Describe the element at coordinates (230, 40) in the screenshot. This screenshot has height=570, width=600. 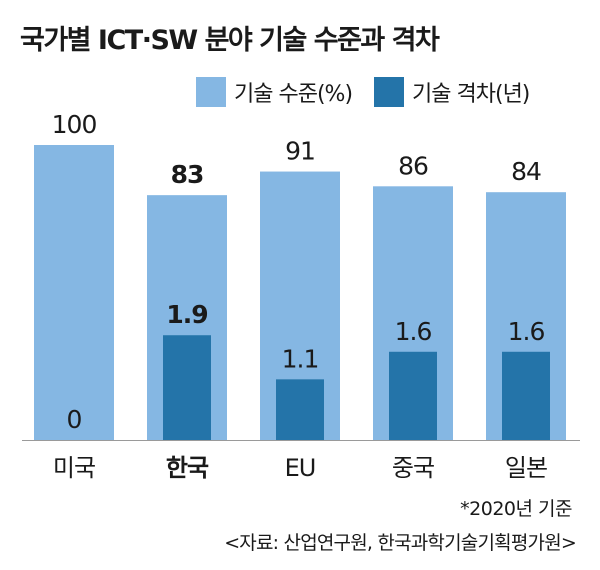
I see `chart-title: 국가별 ICT·SW 분야 기술 수준과 격차` at that location.